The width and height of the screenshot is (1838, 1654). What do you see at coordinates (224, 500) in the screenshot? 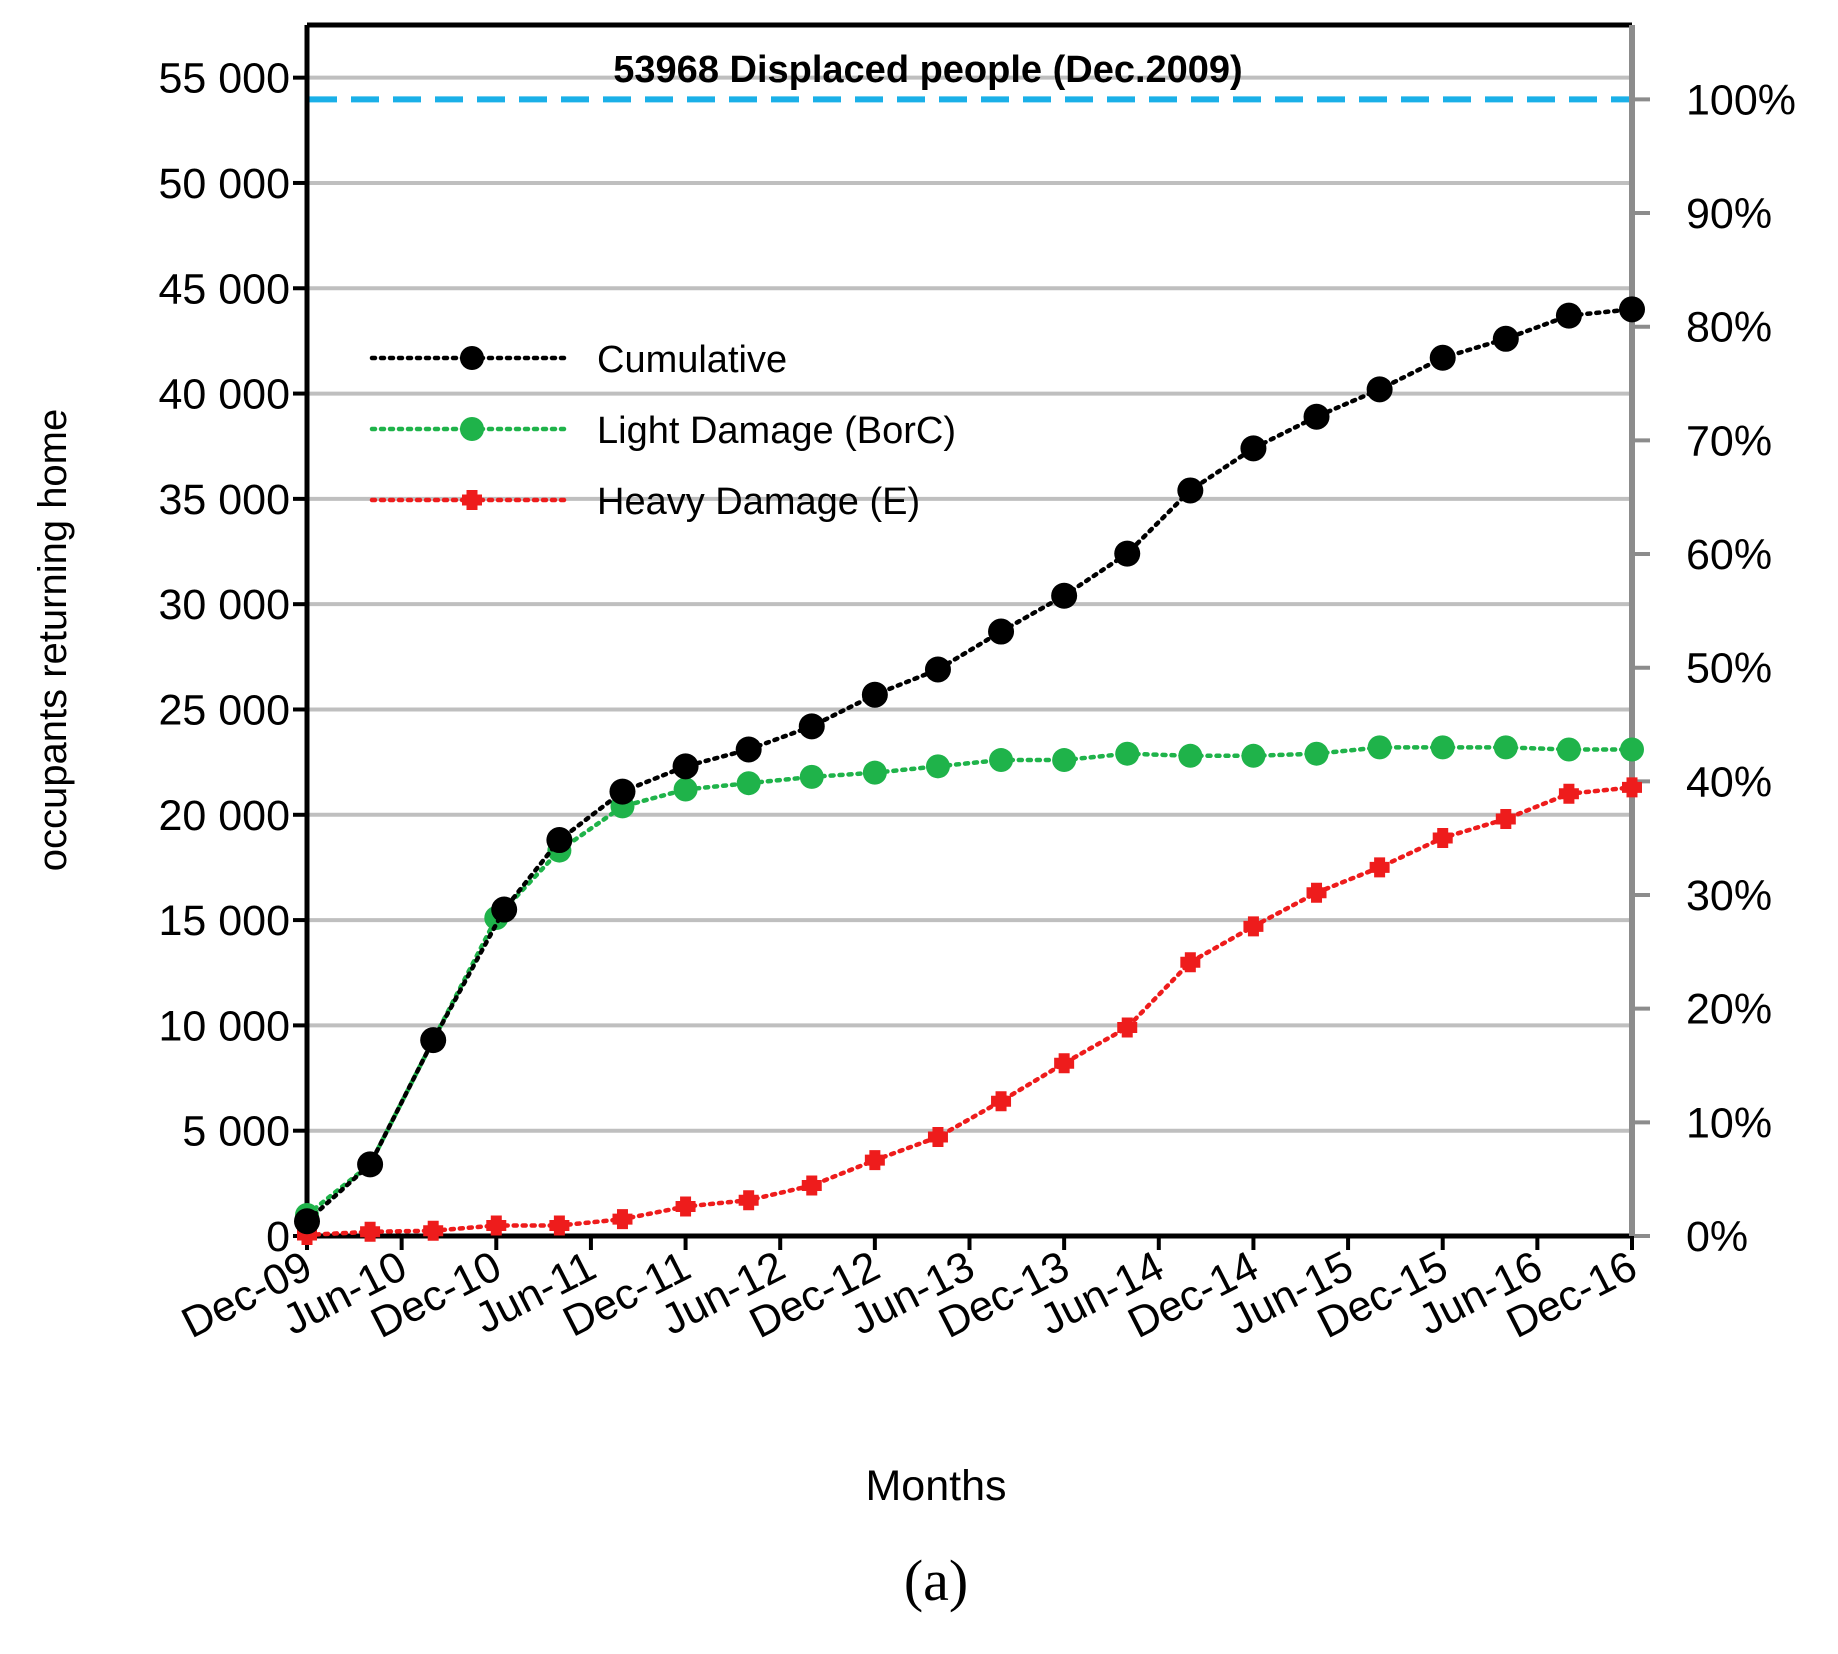
I see `y-tick-label: 35 000` at bounding box center [224, 500].